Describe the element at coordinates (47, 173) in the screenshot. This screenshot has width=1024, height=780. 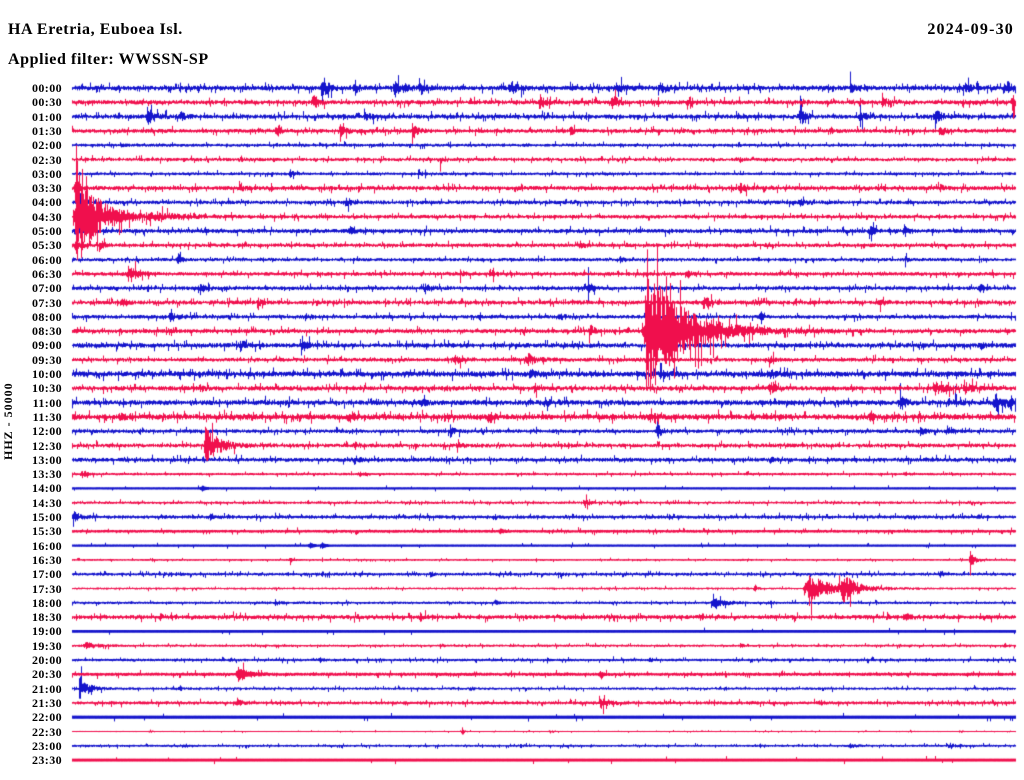
I see `time-label-03:00: 03:00` at that location.